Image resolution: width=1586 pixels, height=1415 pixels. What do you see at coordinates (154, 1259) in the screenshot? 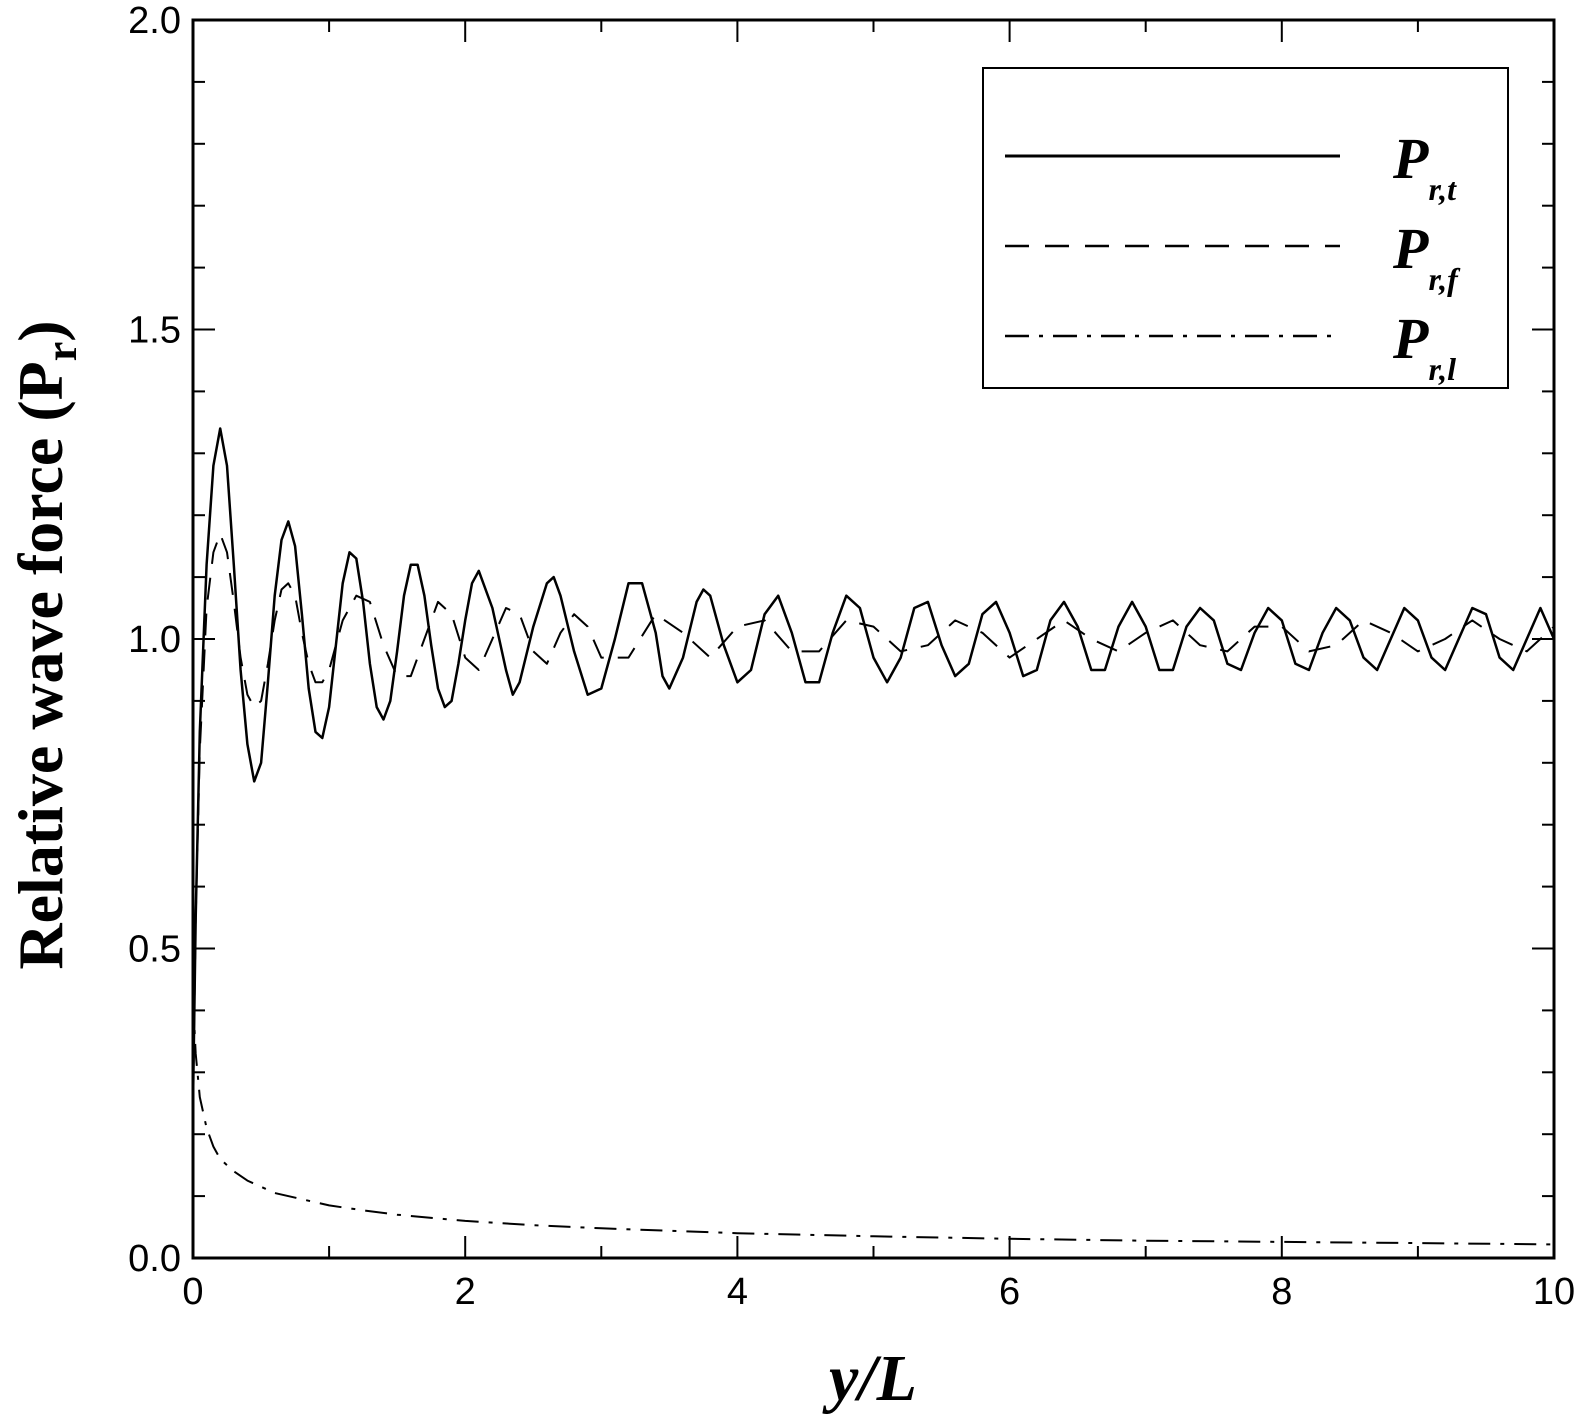
I see `y-tick-label: 0.0` at bounding box center [154, 1259].